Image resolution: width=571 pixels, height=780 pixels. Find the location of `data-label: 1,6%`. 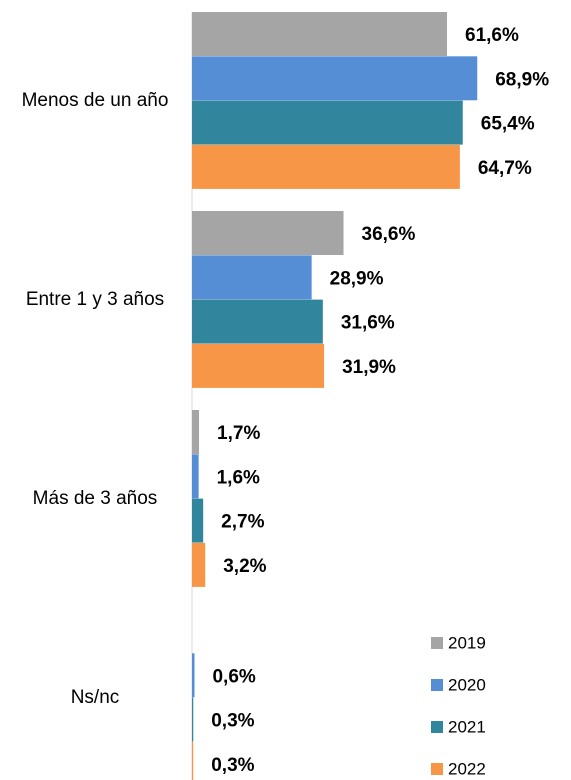

data-label: 1,6% is located at coordinates (238, 477).